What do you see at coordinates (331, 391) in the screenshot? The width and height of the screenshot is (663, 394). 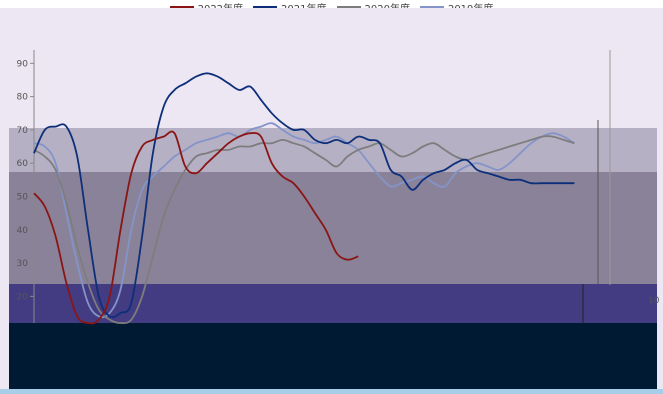 I see `bottom-edge` at bounding box center [331, 391].